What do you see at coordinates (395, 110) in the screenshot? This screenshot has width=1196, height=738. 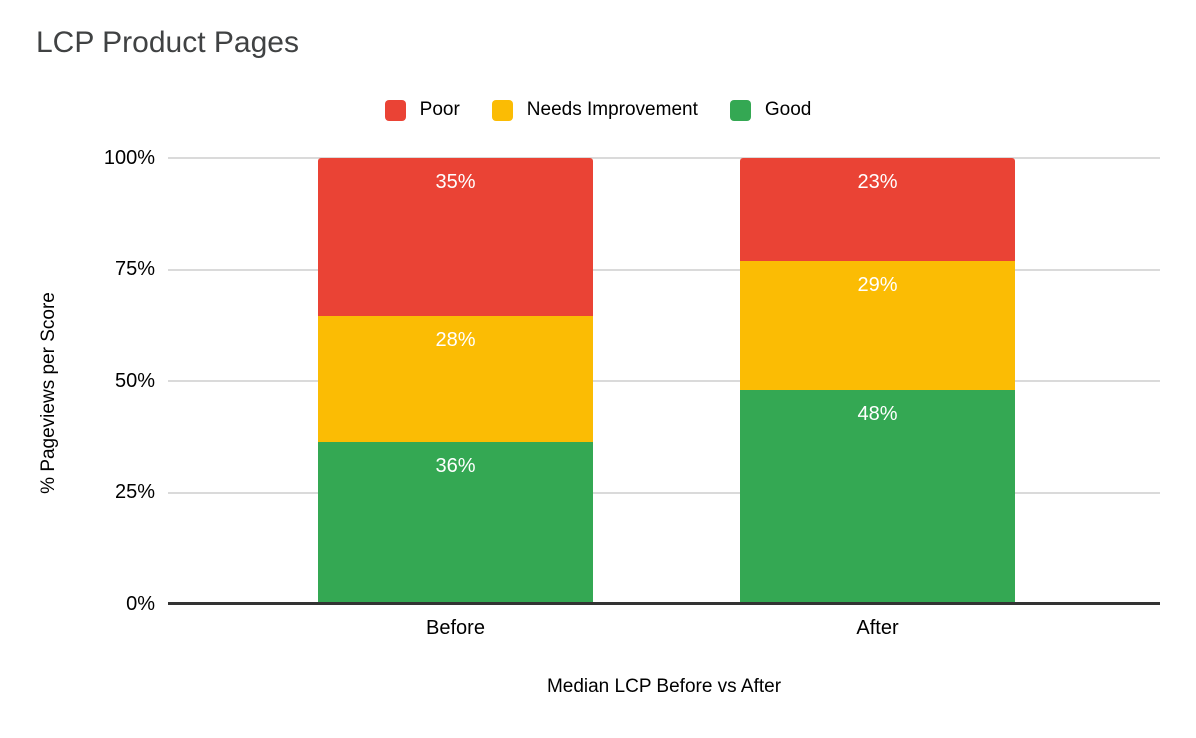 I see `legend-swatch-poor` at bounding box center [395, 110].